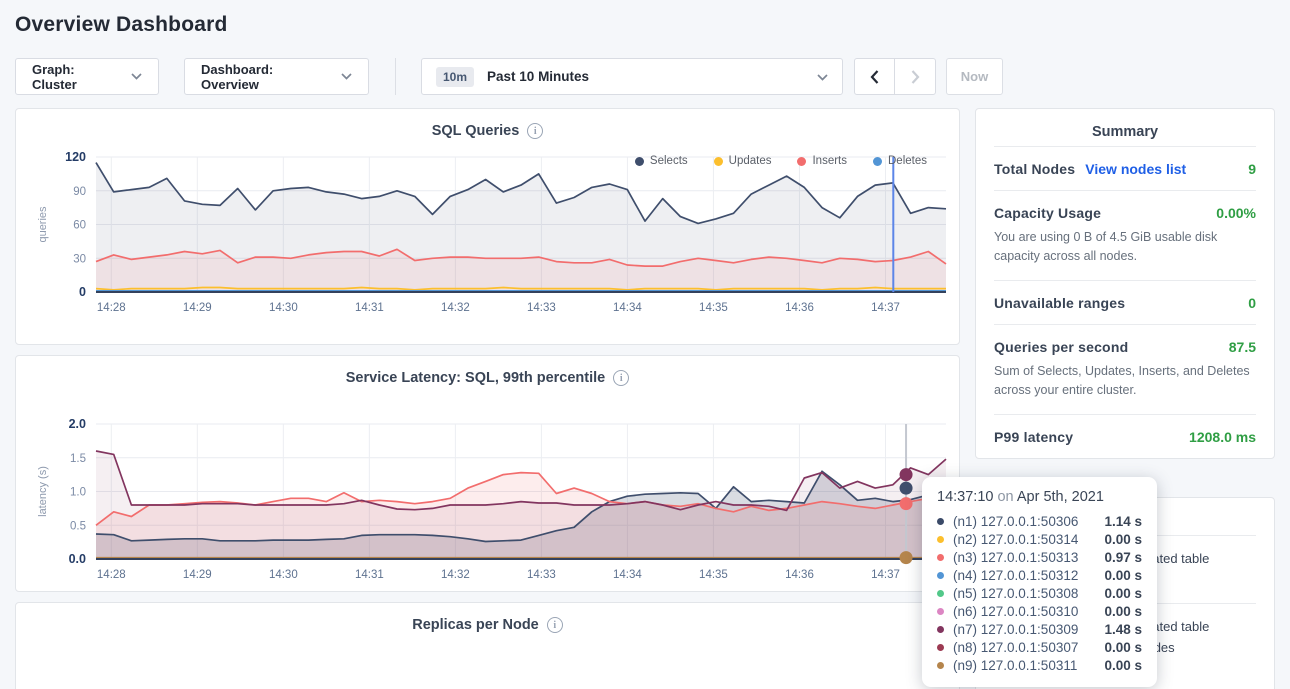  Describe the element at coordinates (78, 459) in the screenshot. I see `svg-text: 1.5` at that location.